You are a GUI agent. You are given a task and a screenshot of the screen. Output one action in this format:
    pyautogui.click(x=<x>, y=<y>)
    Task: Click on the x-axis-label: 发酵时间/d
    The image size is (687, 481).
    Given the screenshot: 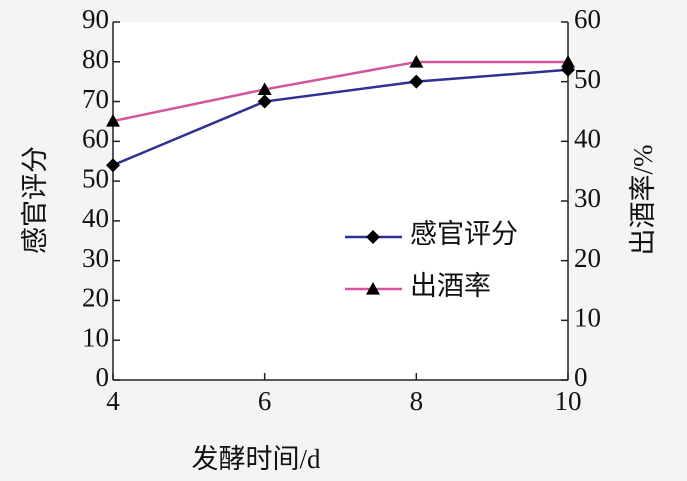 What is the action you would take?
    pyautogui.click(x=256, y=459)
    